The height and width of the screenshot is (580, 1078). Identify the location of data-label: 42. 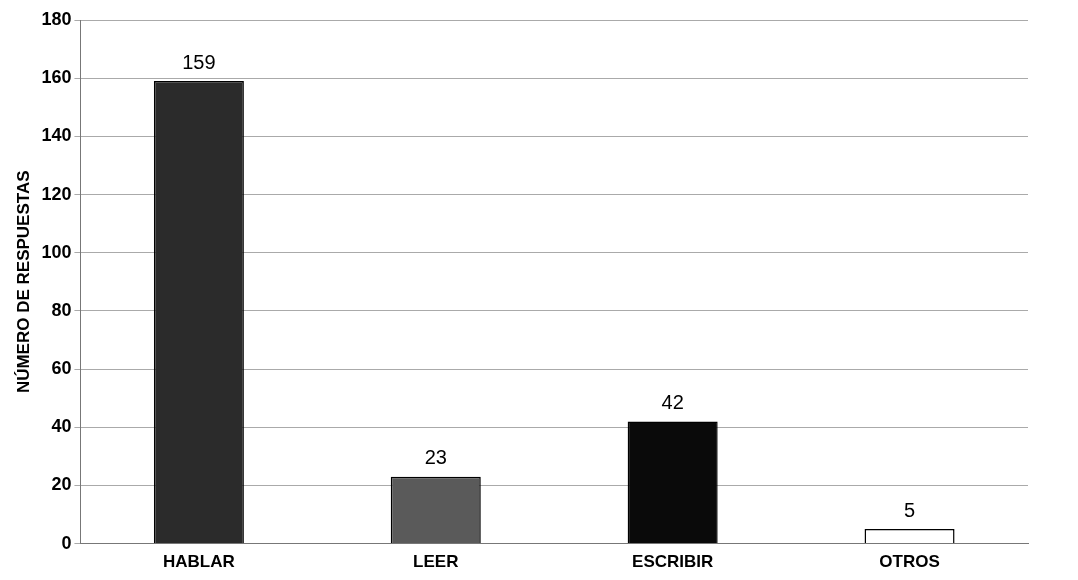
(672, 401).